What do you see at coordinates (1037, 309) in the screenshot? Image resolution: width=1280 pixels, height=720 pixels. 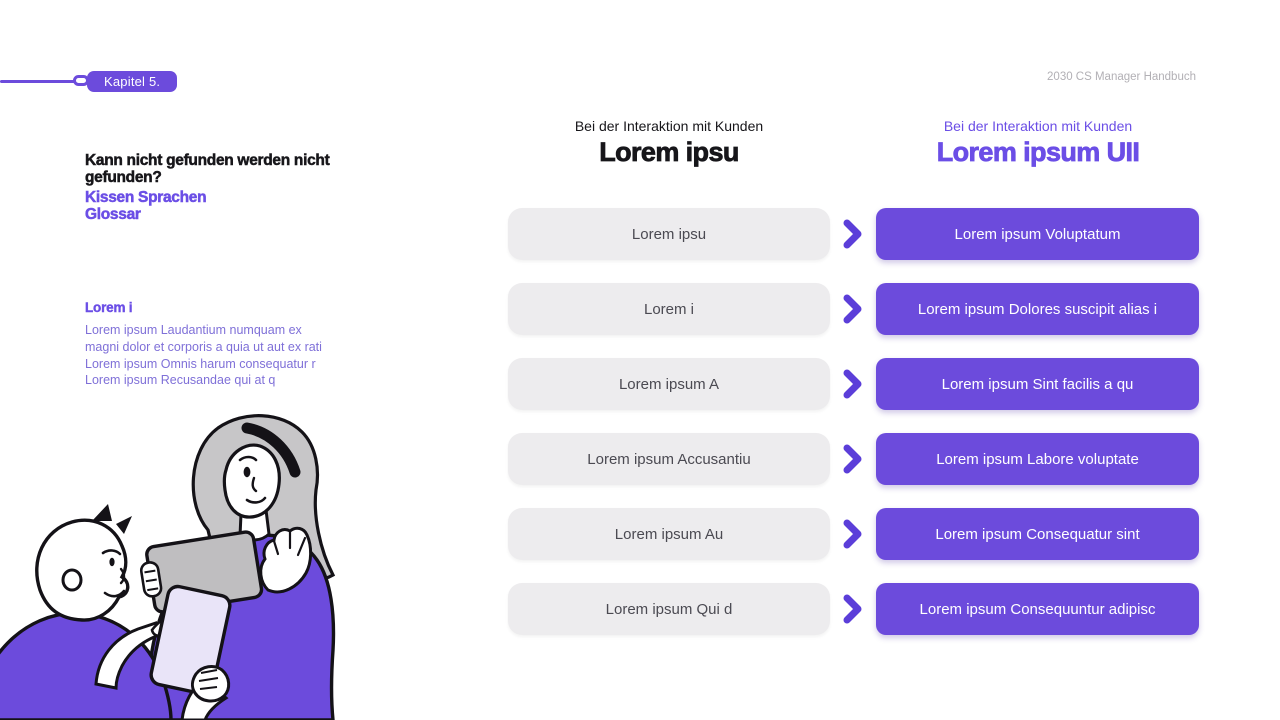 I see `target-item: Lorem ipsum Dolores suscipit alias i` at bounding box center [1037, 309].